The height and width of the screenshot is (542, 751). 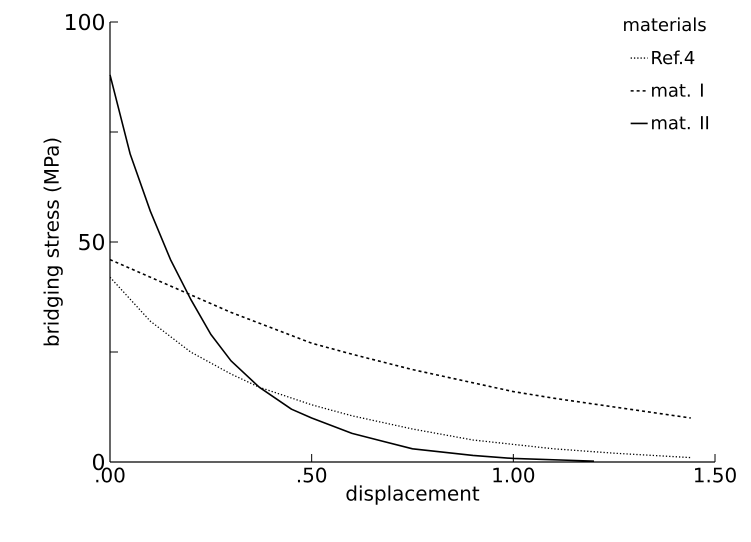 What do you see at coordinates (53, 242) in the screenshot?
I see `y-axis-title: bridging stress (MPa)` at bounding box center [53, 242].